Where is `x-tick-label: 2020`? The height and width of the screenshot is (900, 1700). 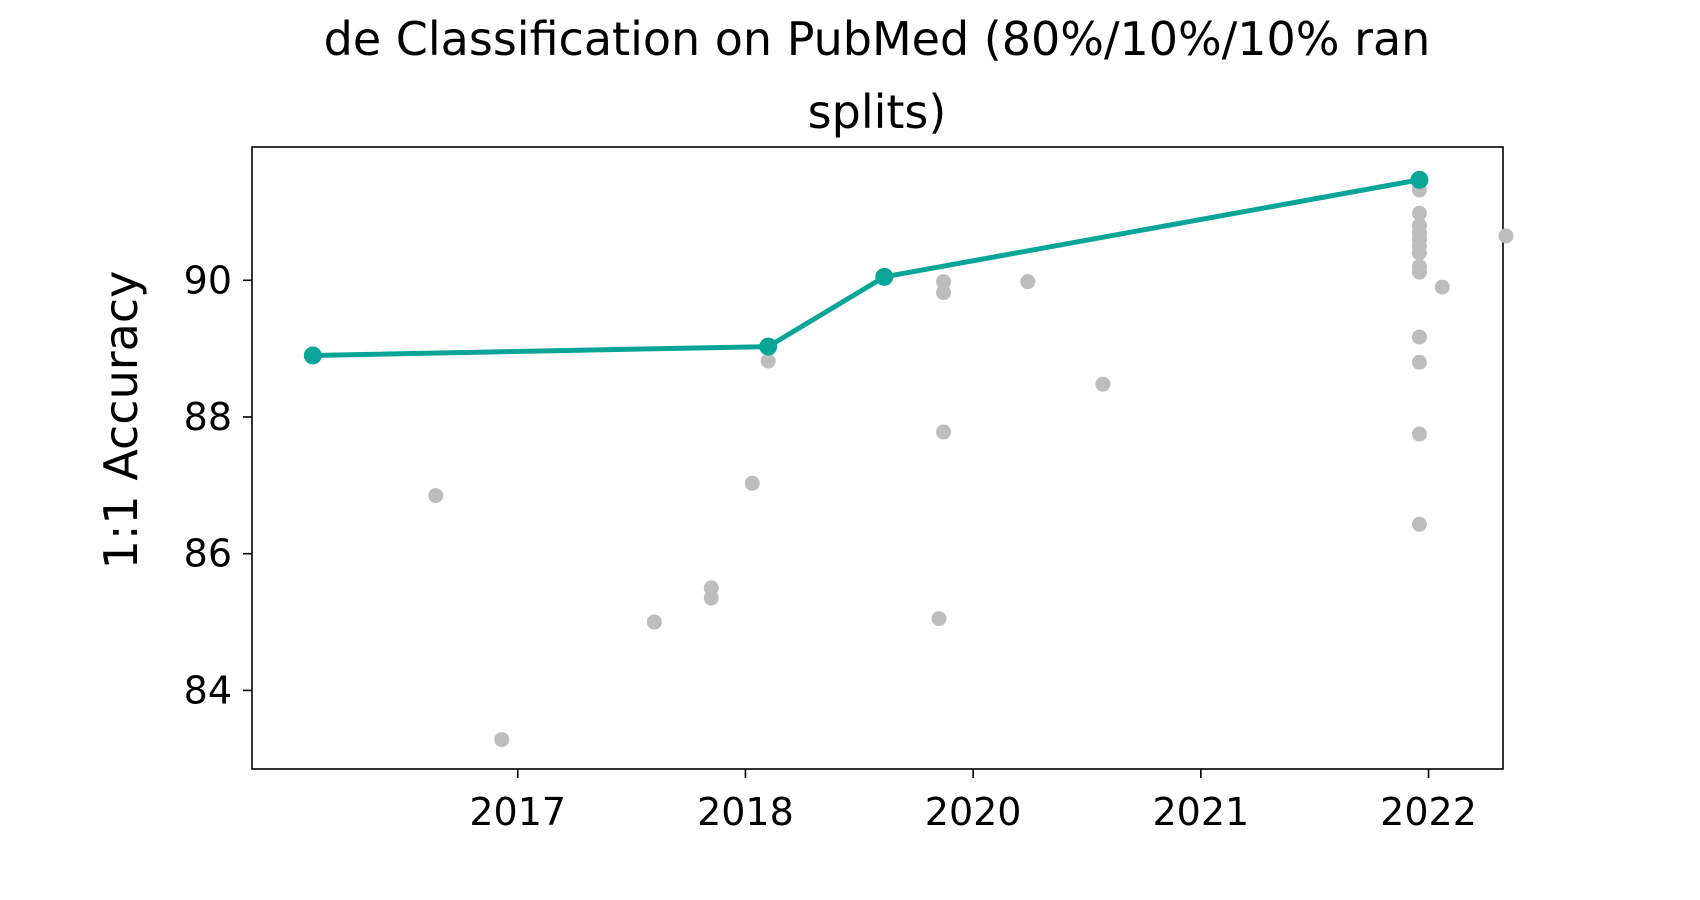 x-tick-label: 2020 is located at coordinates (973, 812).